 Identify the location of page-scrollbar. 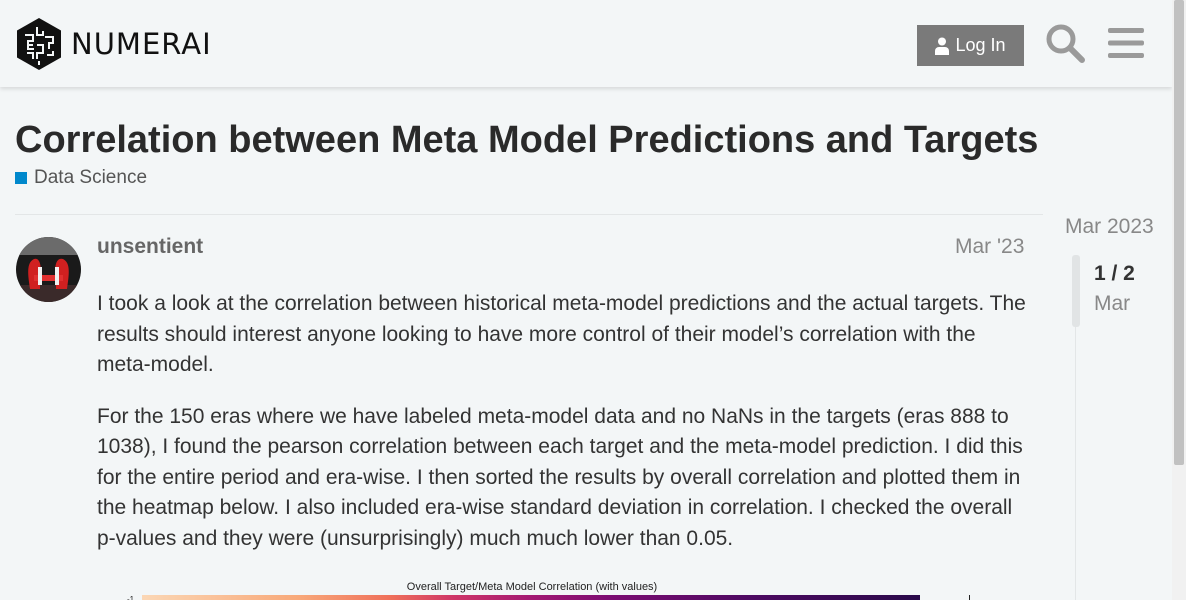
(1179, 300).